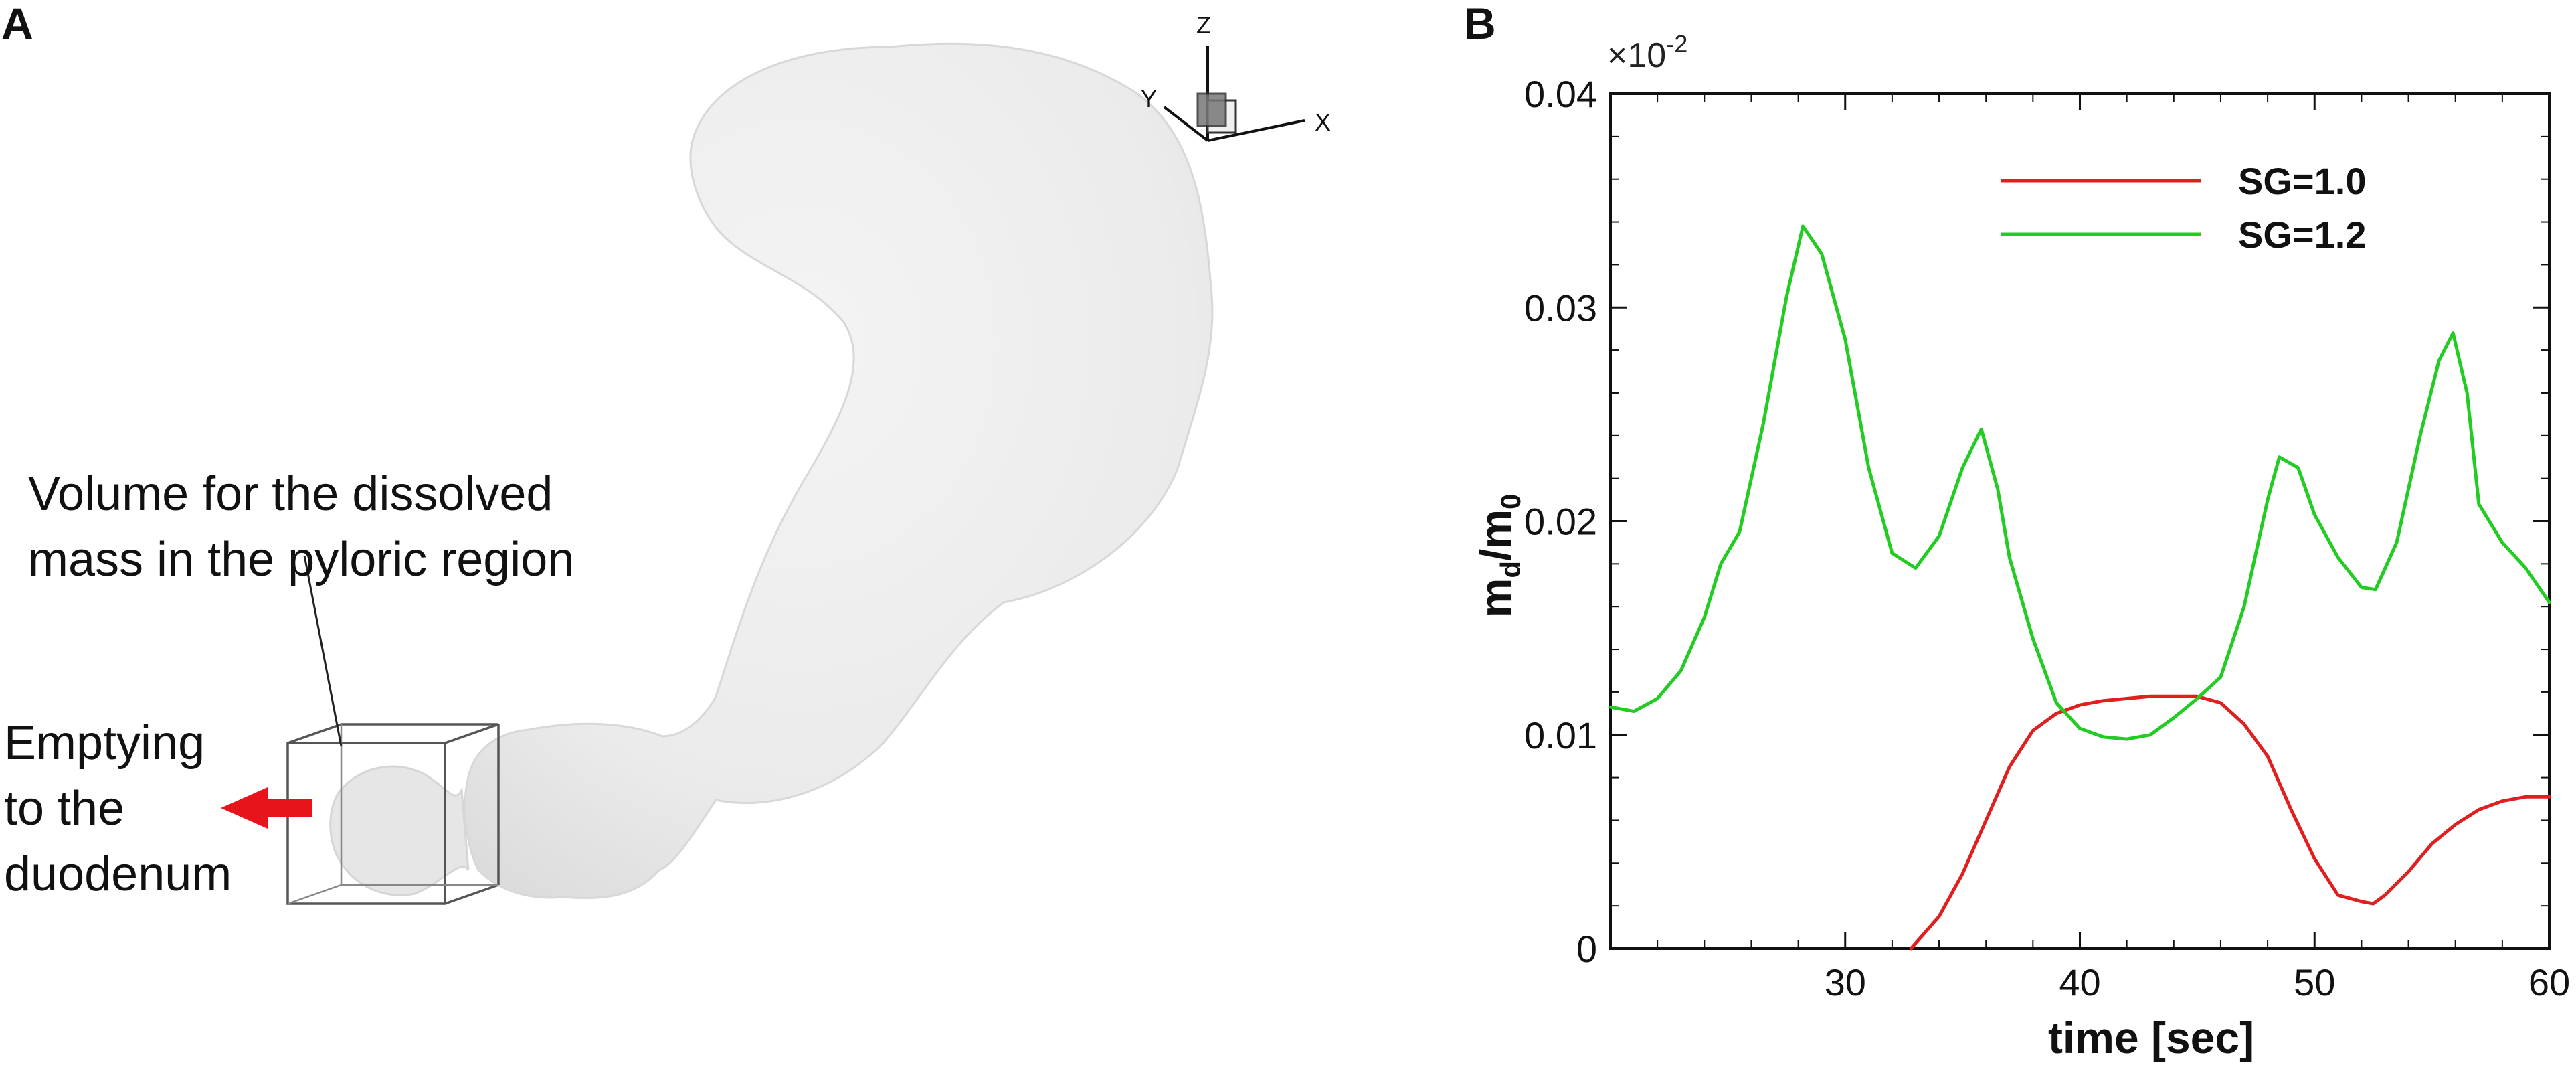  What do you see at coordinates (1676, 44) in the screenshot?
I see `scale-factor-exponent: -2` at bounding box center [1676, 44].